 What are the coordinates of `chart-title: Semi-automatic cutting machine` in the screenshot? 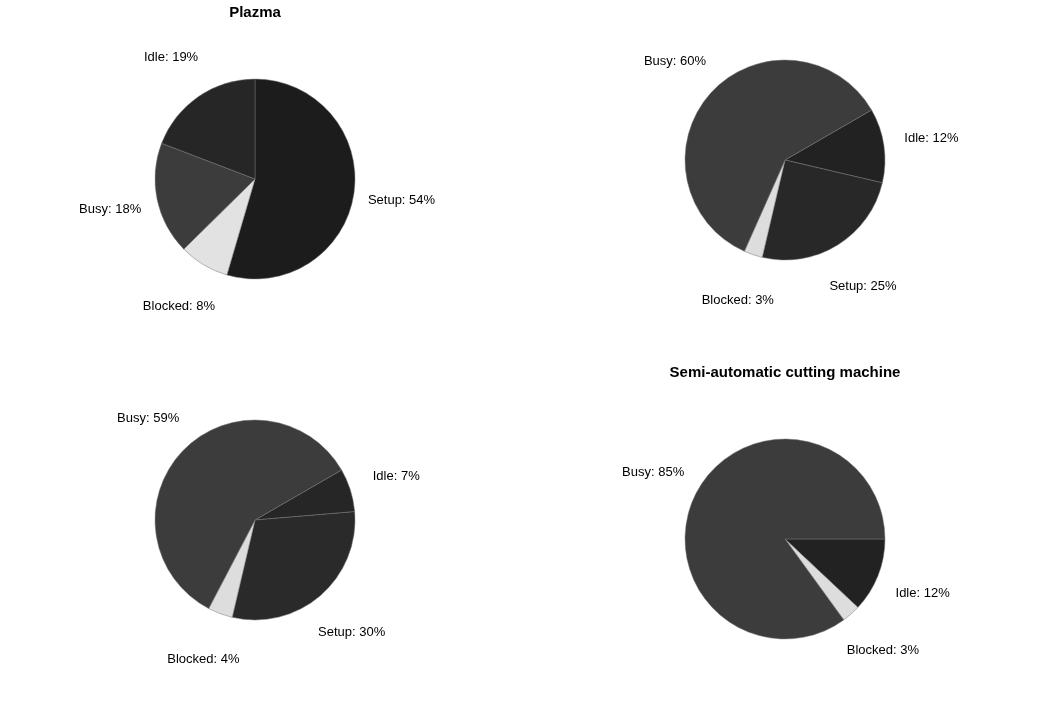 It's located at (785, 371).